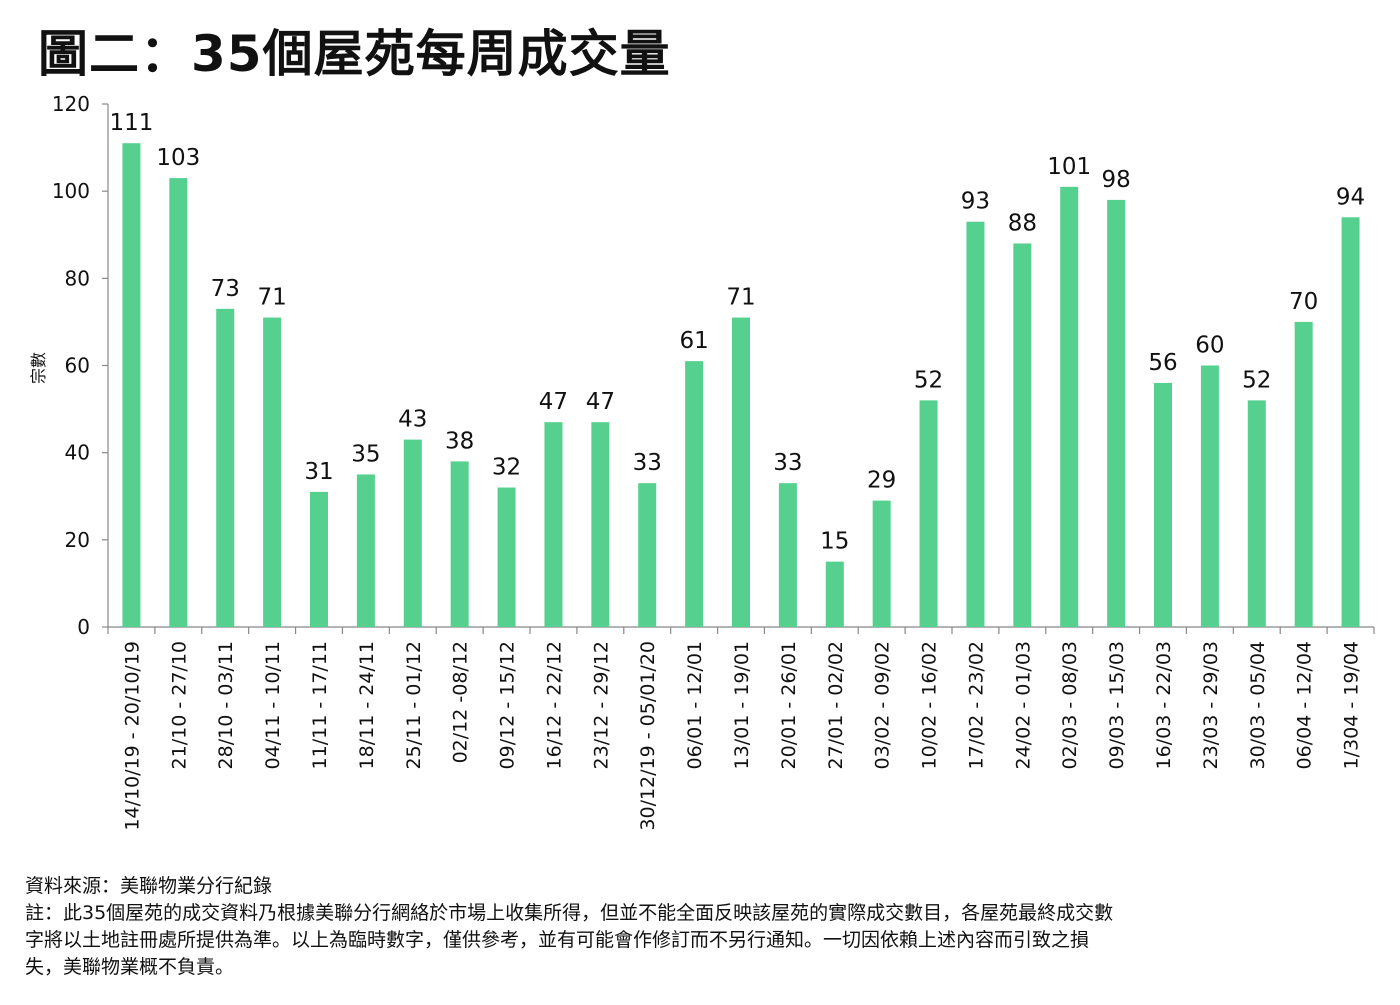 The width and height of the screenshot is (1400, 1005). Describe the element at coordinates (1069, 167) in the screenshot. I see `data-label: 101` at that location.